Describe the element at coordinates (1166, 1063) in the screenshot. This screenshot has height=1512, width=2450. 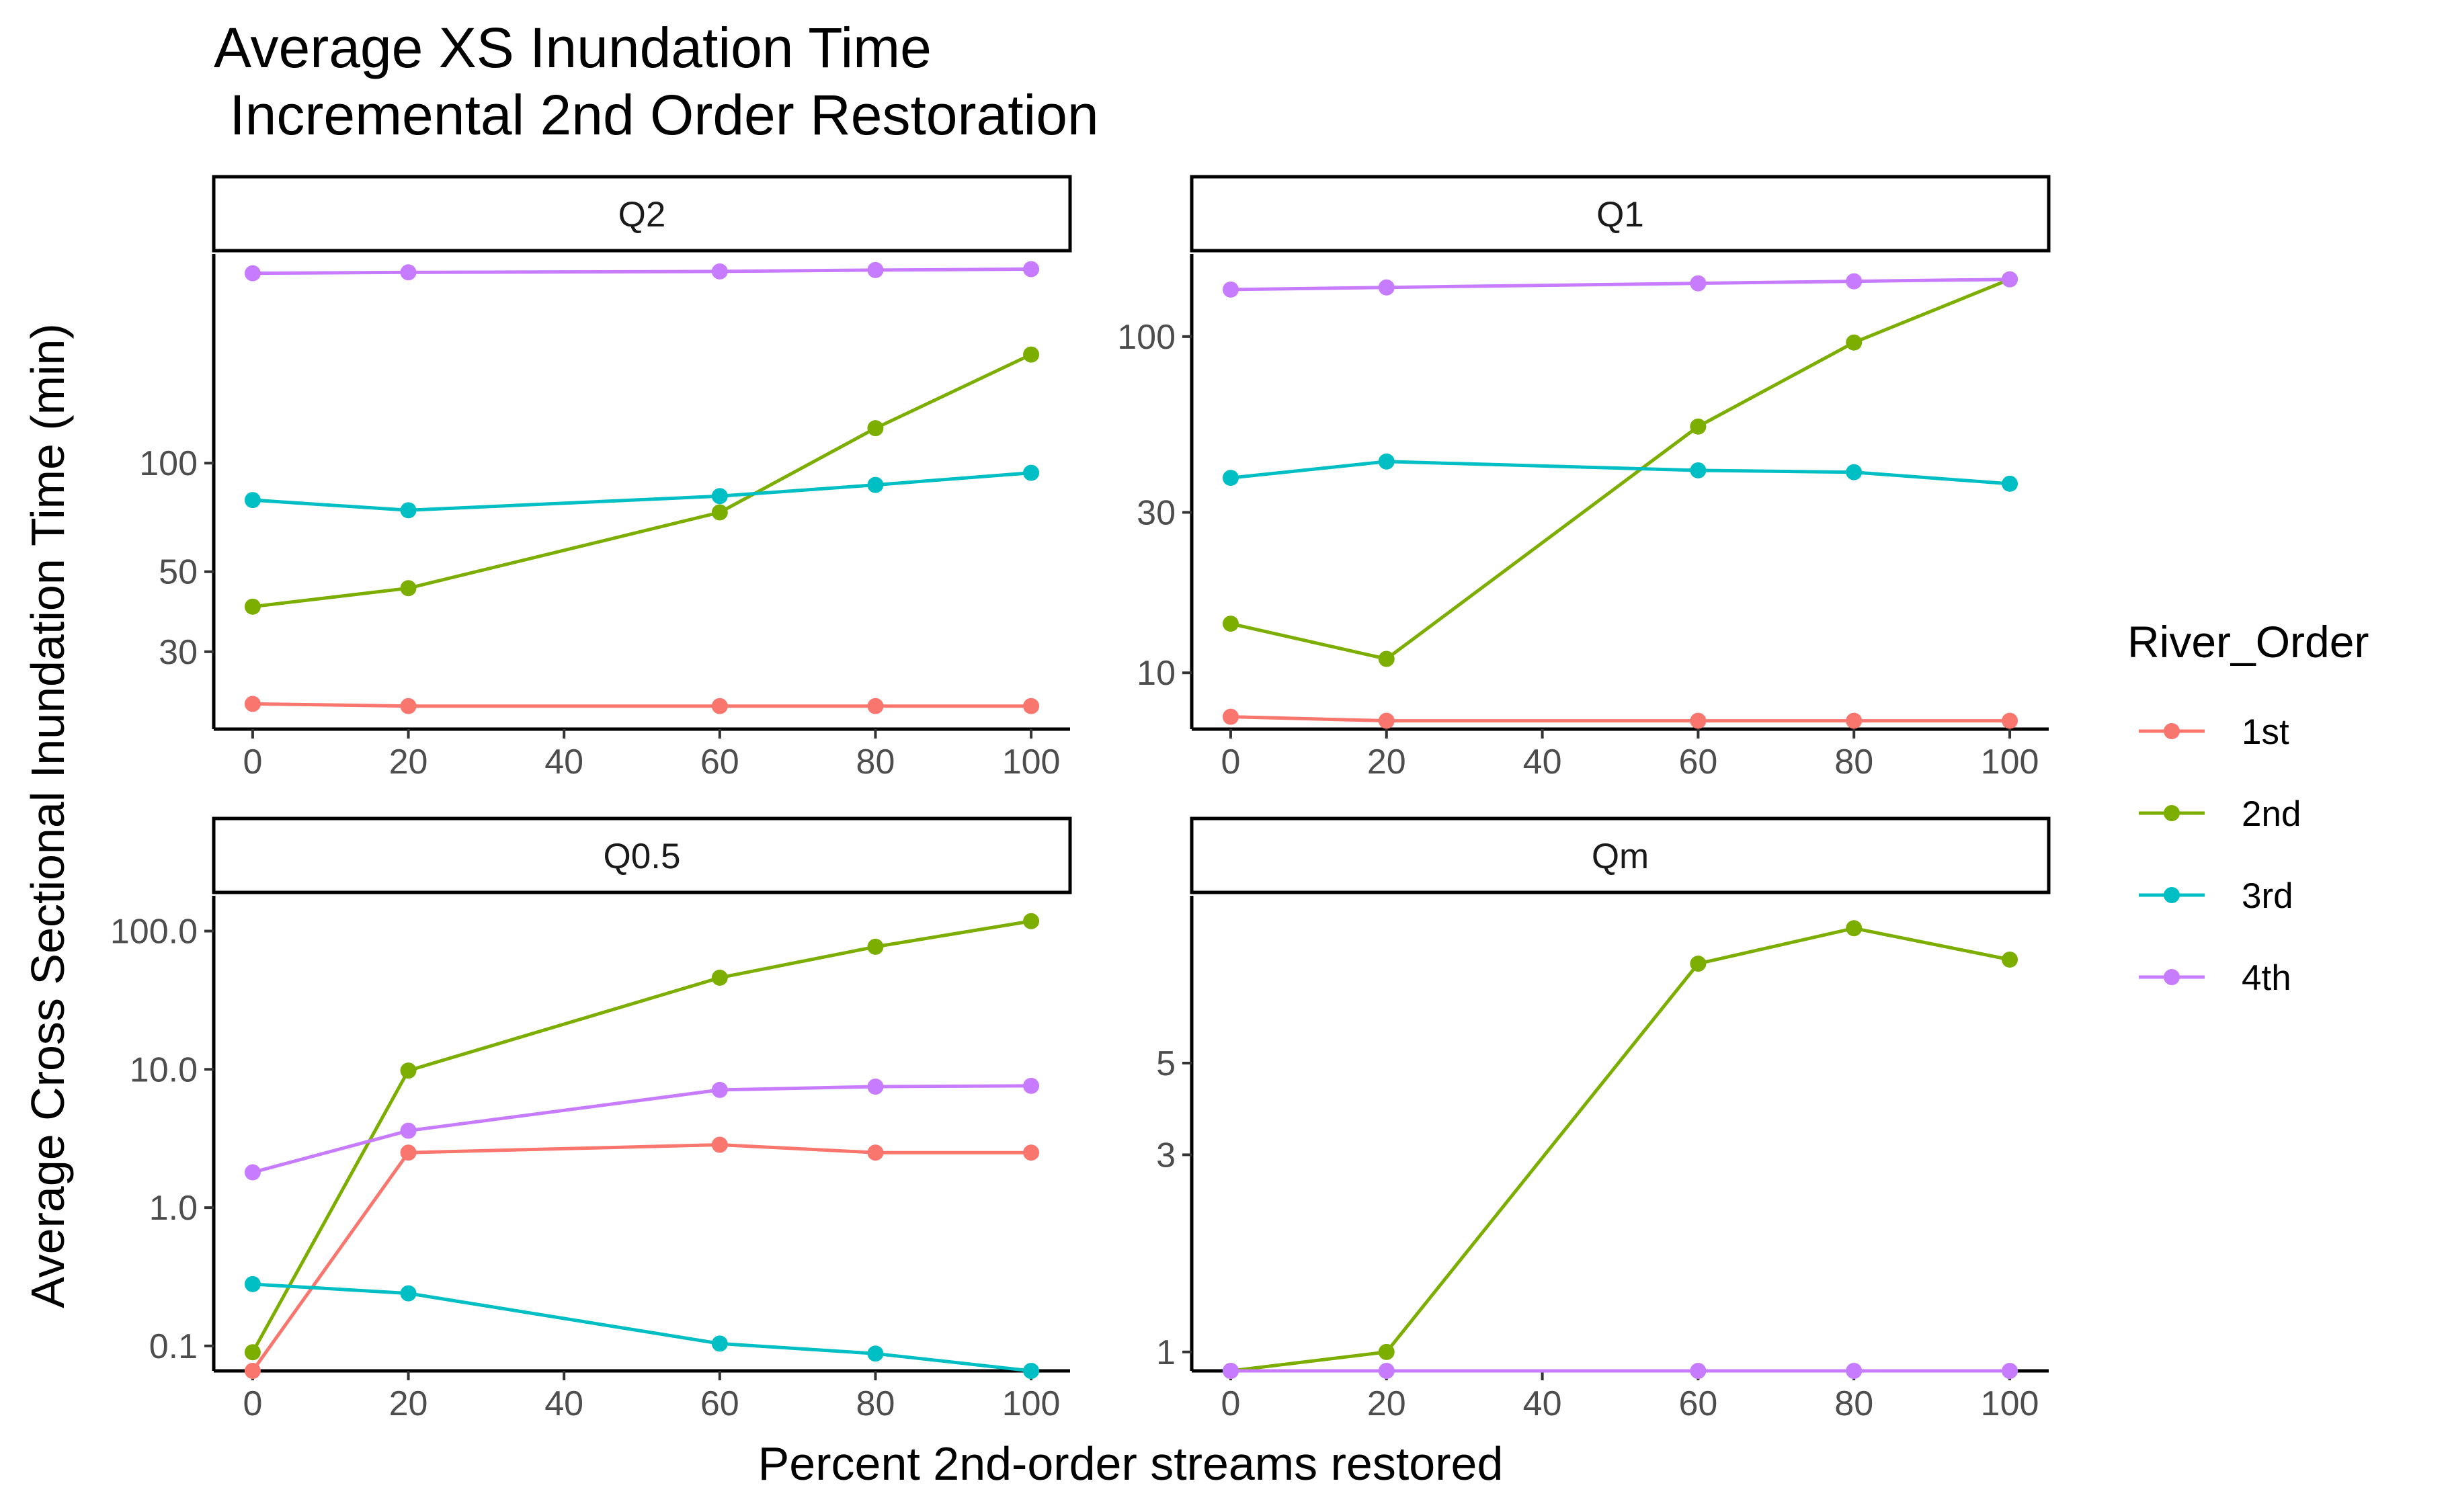
I see `y-tick-label: 5` at that location.